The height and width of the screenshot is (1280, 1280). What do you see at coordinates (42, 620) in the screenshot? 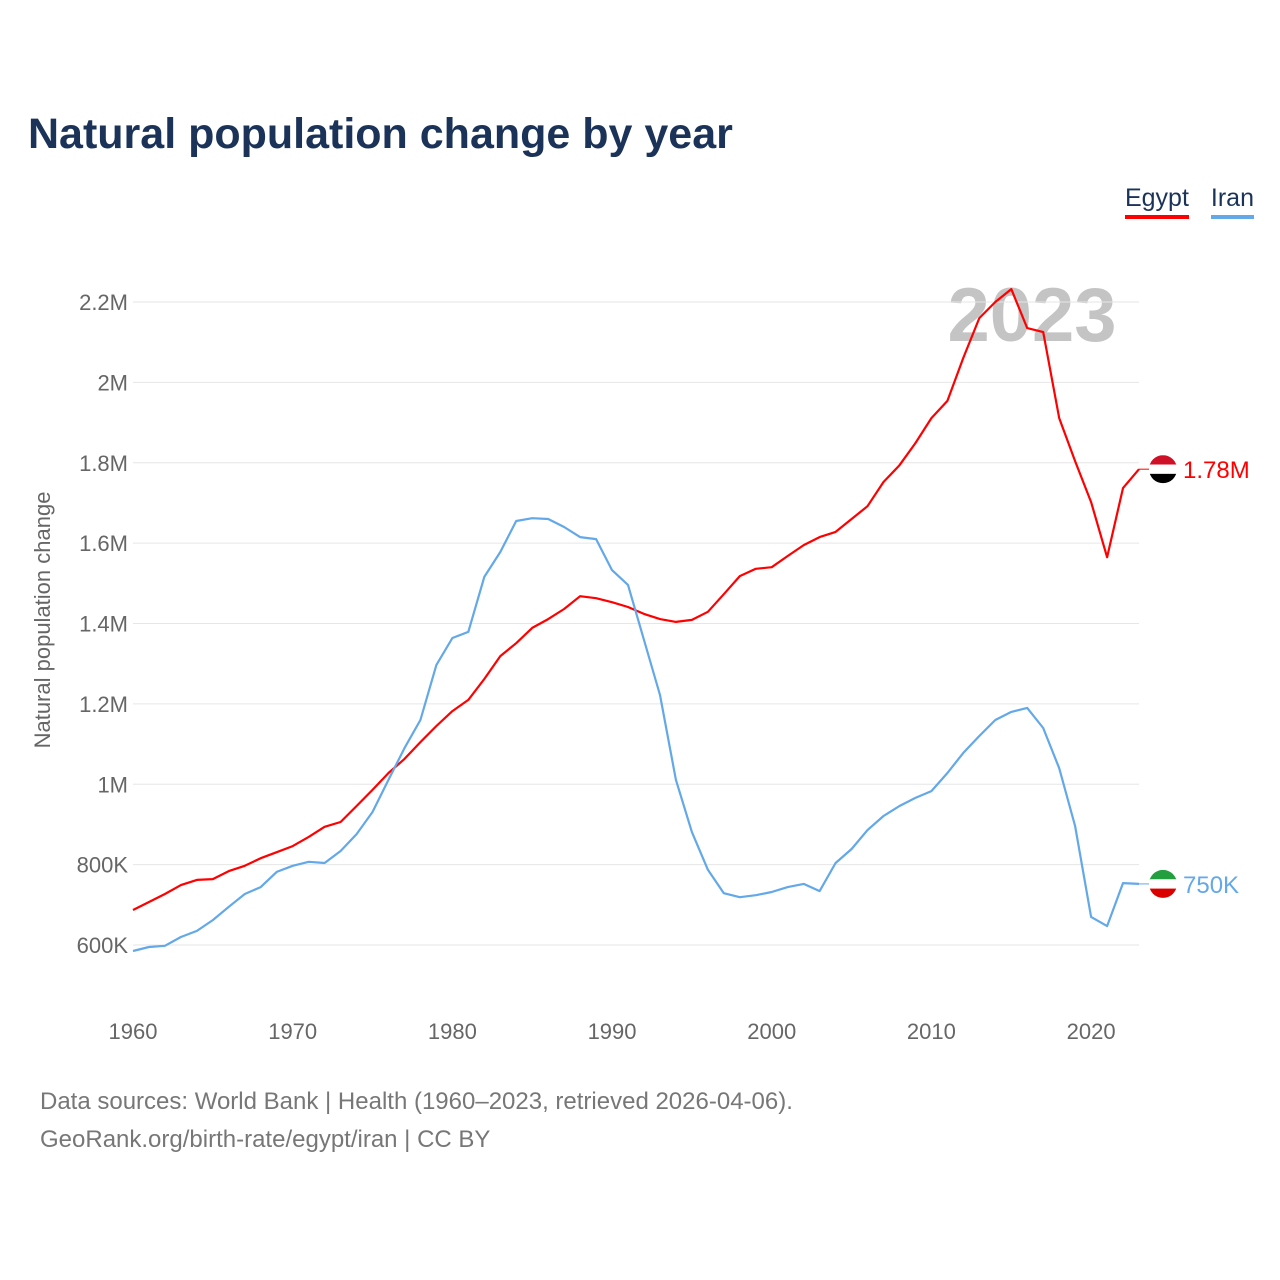
I see `y-axis-title: Natural population change` at bounding box center [42, 620].